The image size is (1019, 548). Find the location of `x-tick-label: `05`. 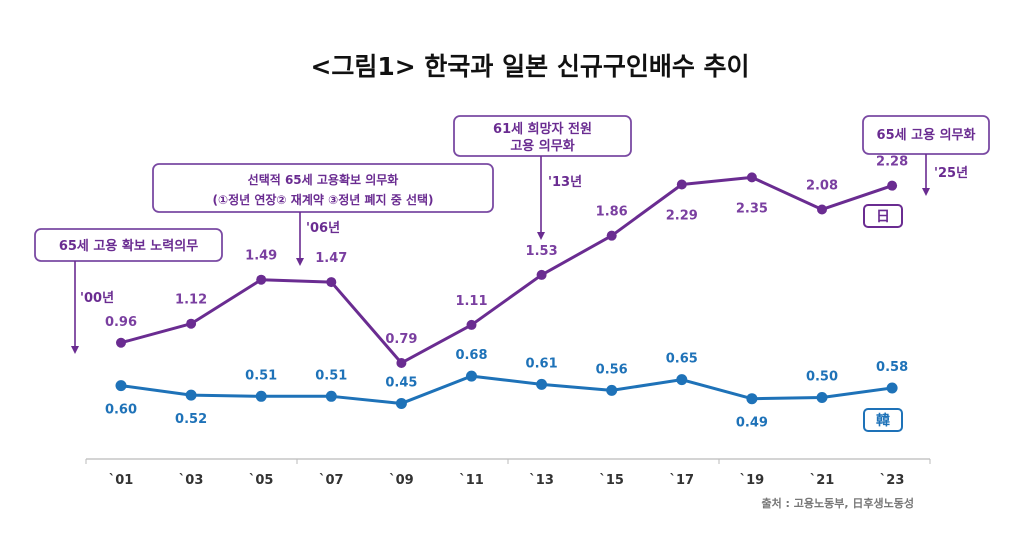

x-tick-label: `05 is located at coordinates (261, 480).